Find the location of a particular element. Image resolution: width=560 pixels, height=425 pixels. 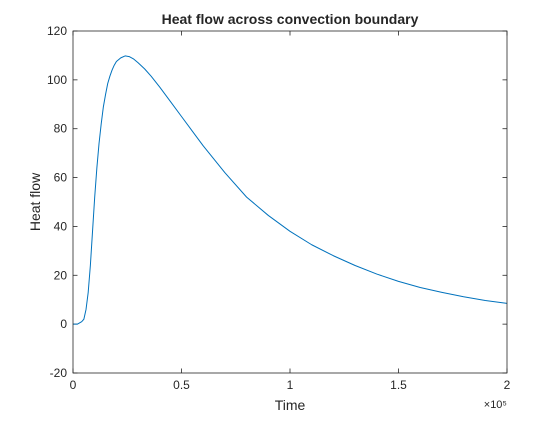

x-tick-label: 2 is located at coordinates (507, 385).